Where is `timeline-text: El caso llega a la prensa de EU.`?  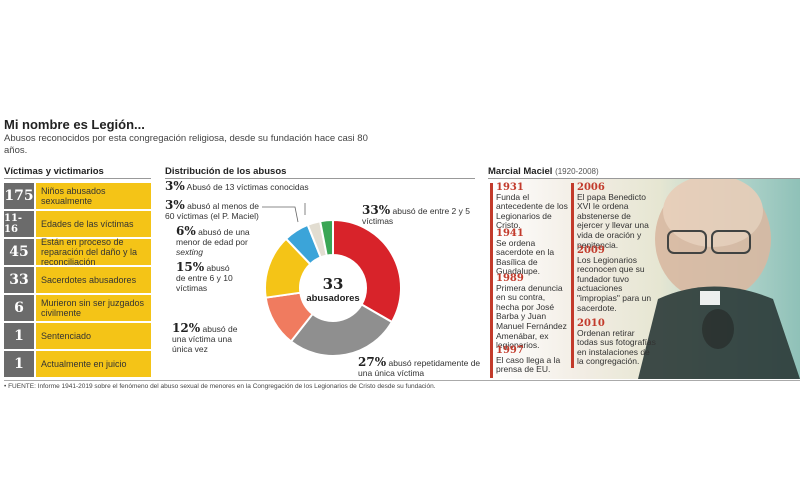
timeline-text: El caso llega a la prensa de EU. is located at coordinates (528, 364).